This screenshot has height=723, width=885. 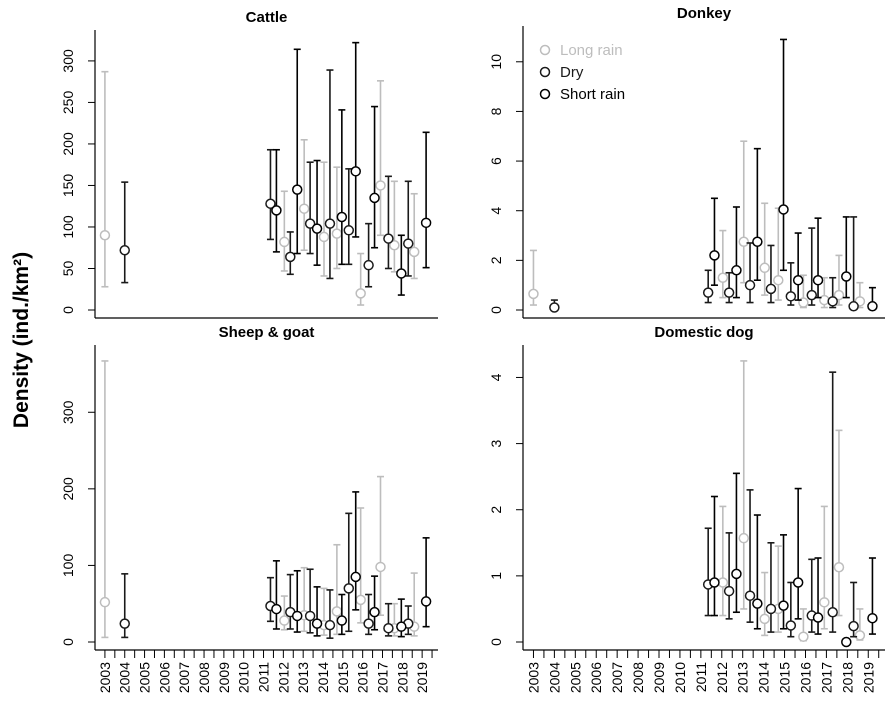 What do you see at coordinates (259, 499) in the screenshot?
I see `series-long-rain` at bounding box center [259, 499].